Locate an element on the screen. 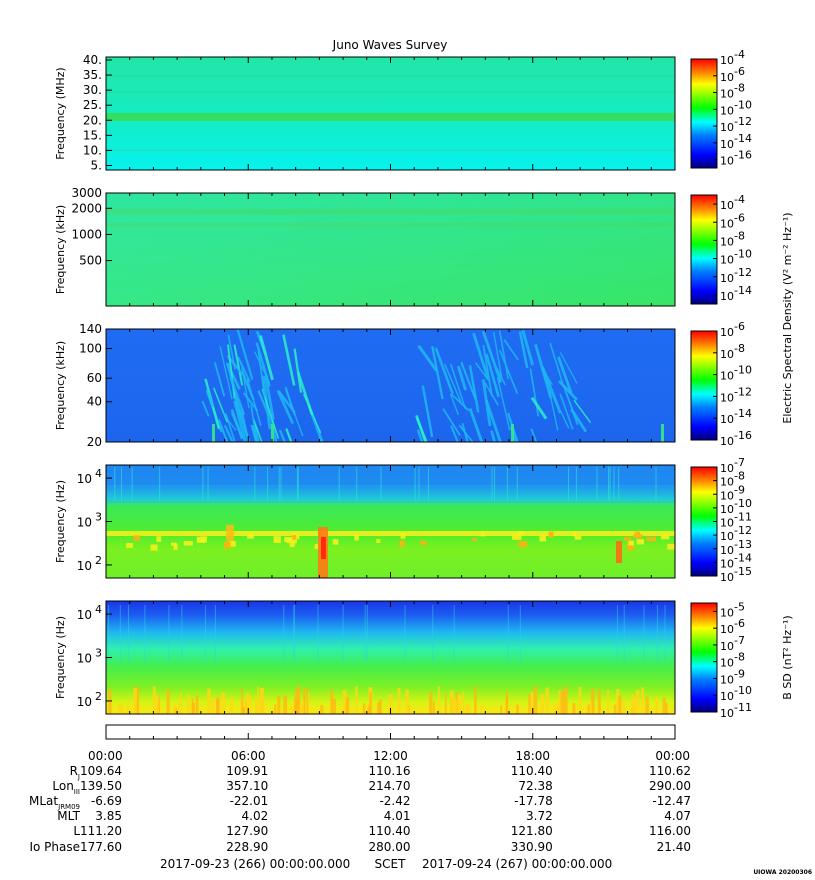 This screenshot has width=815, height=880. y-tick-label-exponent: 2 is located at coordinates (98, 696).